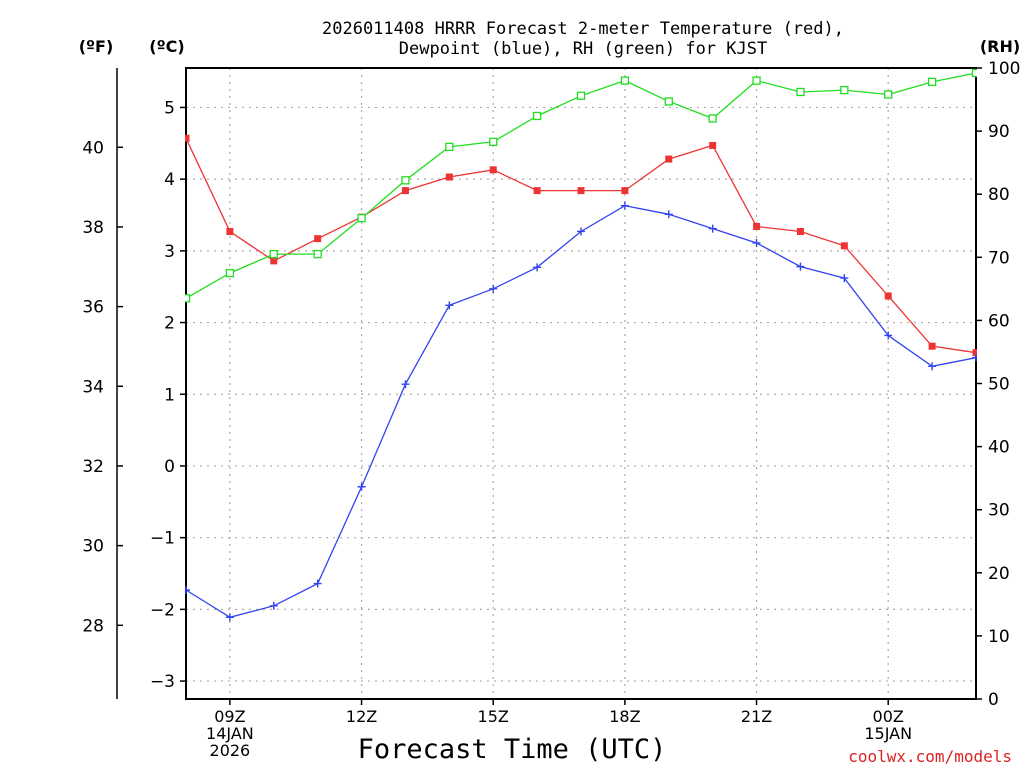 The height and width of the screenshot is (768, 1024). Describe the element at coordinates (999, 385) in the screenshot. I see `rh-tick-label: 50` at that location.